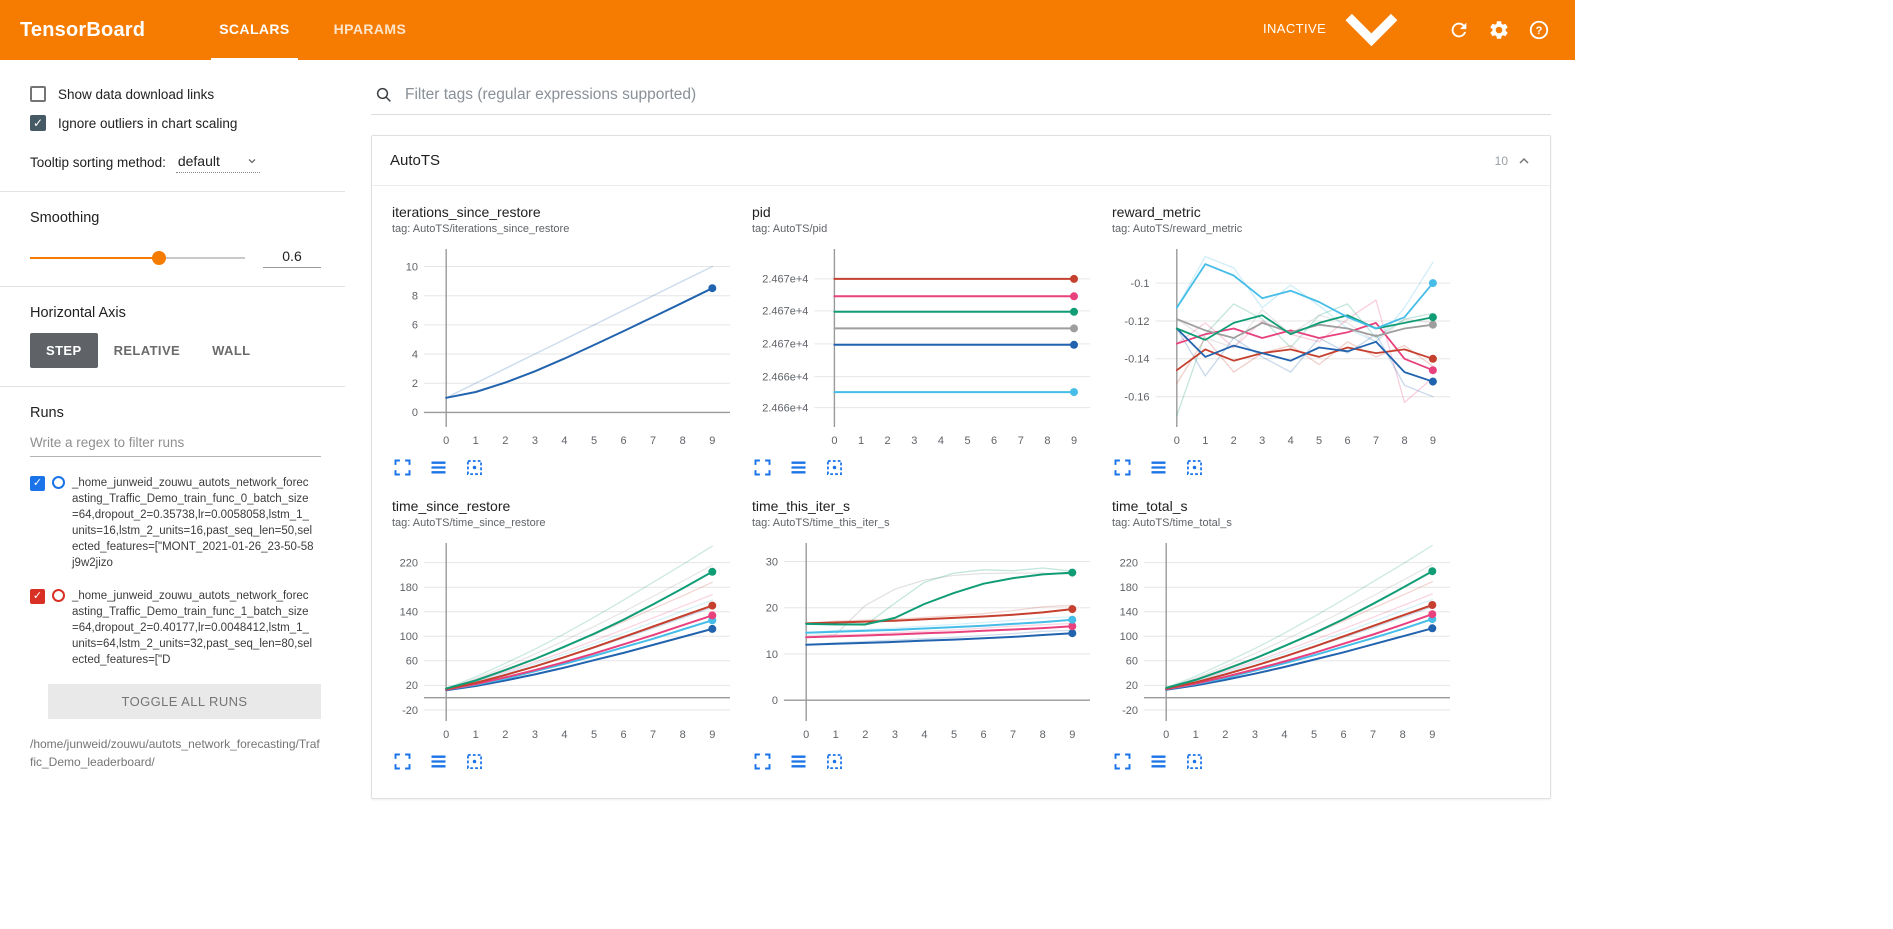  Describe the element at coordinates (147, 350) in the screenshot. I see `axis-relative-button: RELATIVE` at that location.